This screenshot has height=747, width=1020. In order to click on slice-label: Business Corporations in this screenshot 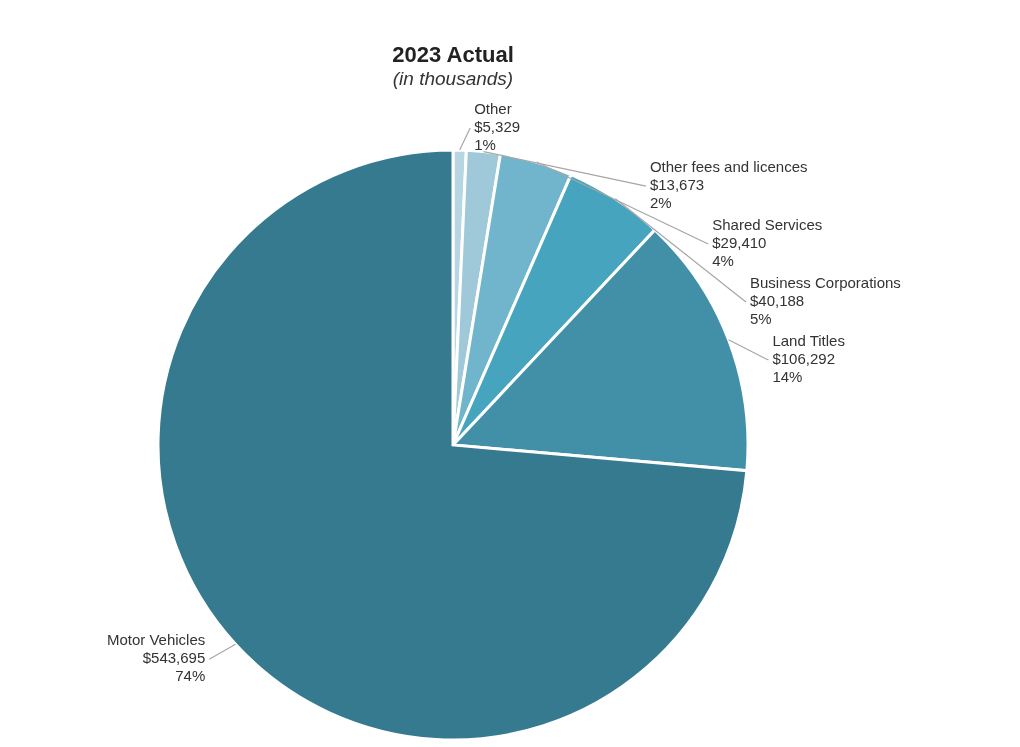, I will do `click(825, 283)`.